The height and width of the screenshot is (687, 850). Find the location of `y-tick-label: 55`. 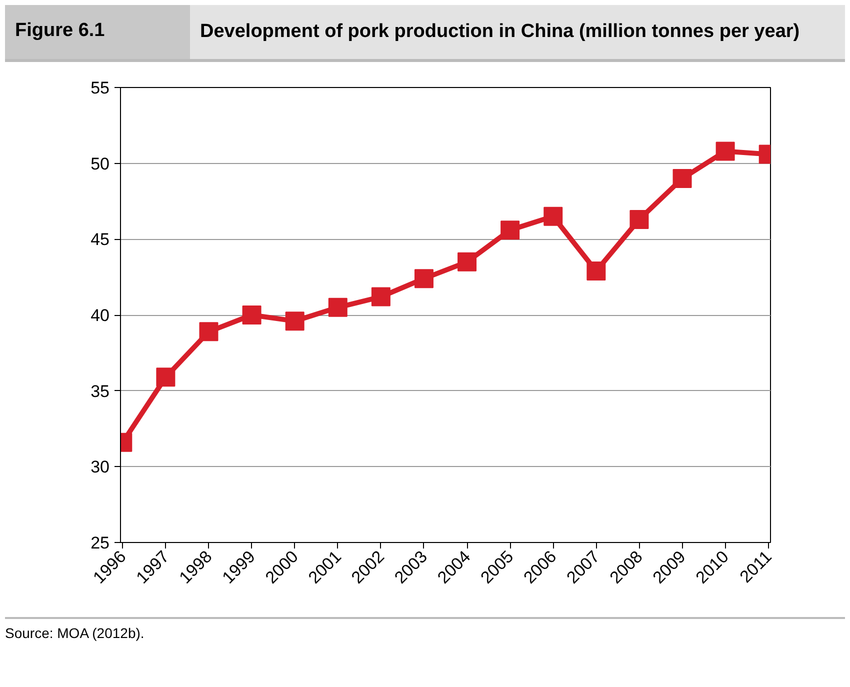

y-tick-label: 55 is located at coordinates (100, 88).